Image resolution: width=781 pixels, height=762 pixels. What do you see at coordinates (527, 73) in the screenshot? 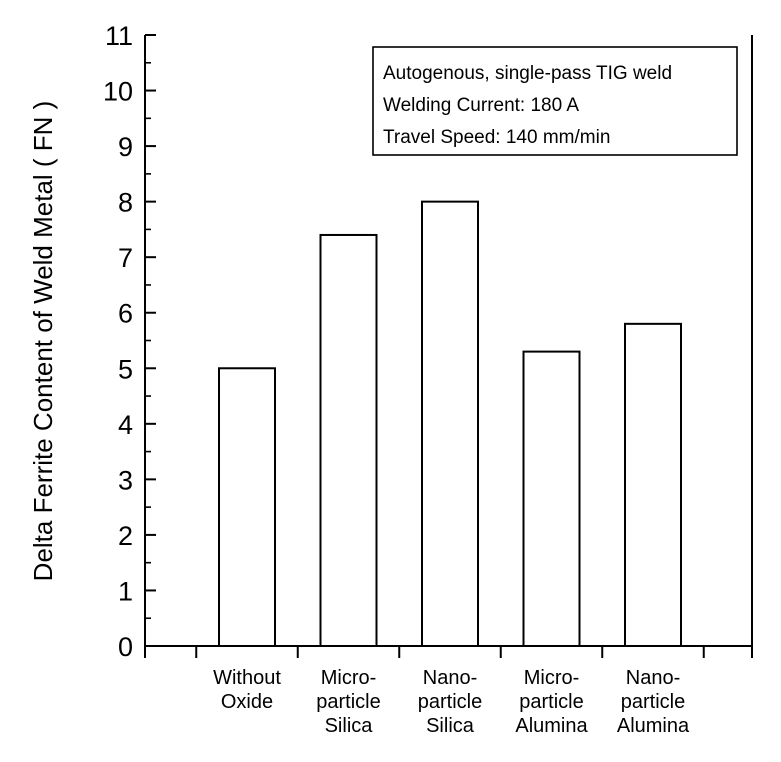
I see `annotation-line-1: Autogenous, single-pass TIG weld` at bounding box center [527, 73].